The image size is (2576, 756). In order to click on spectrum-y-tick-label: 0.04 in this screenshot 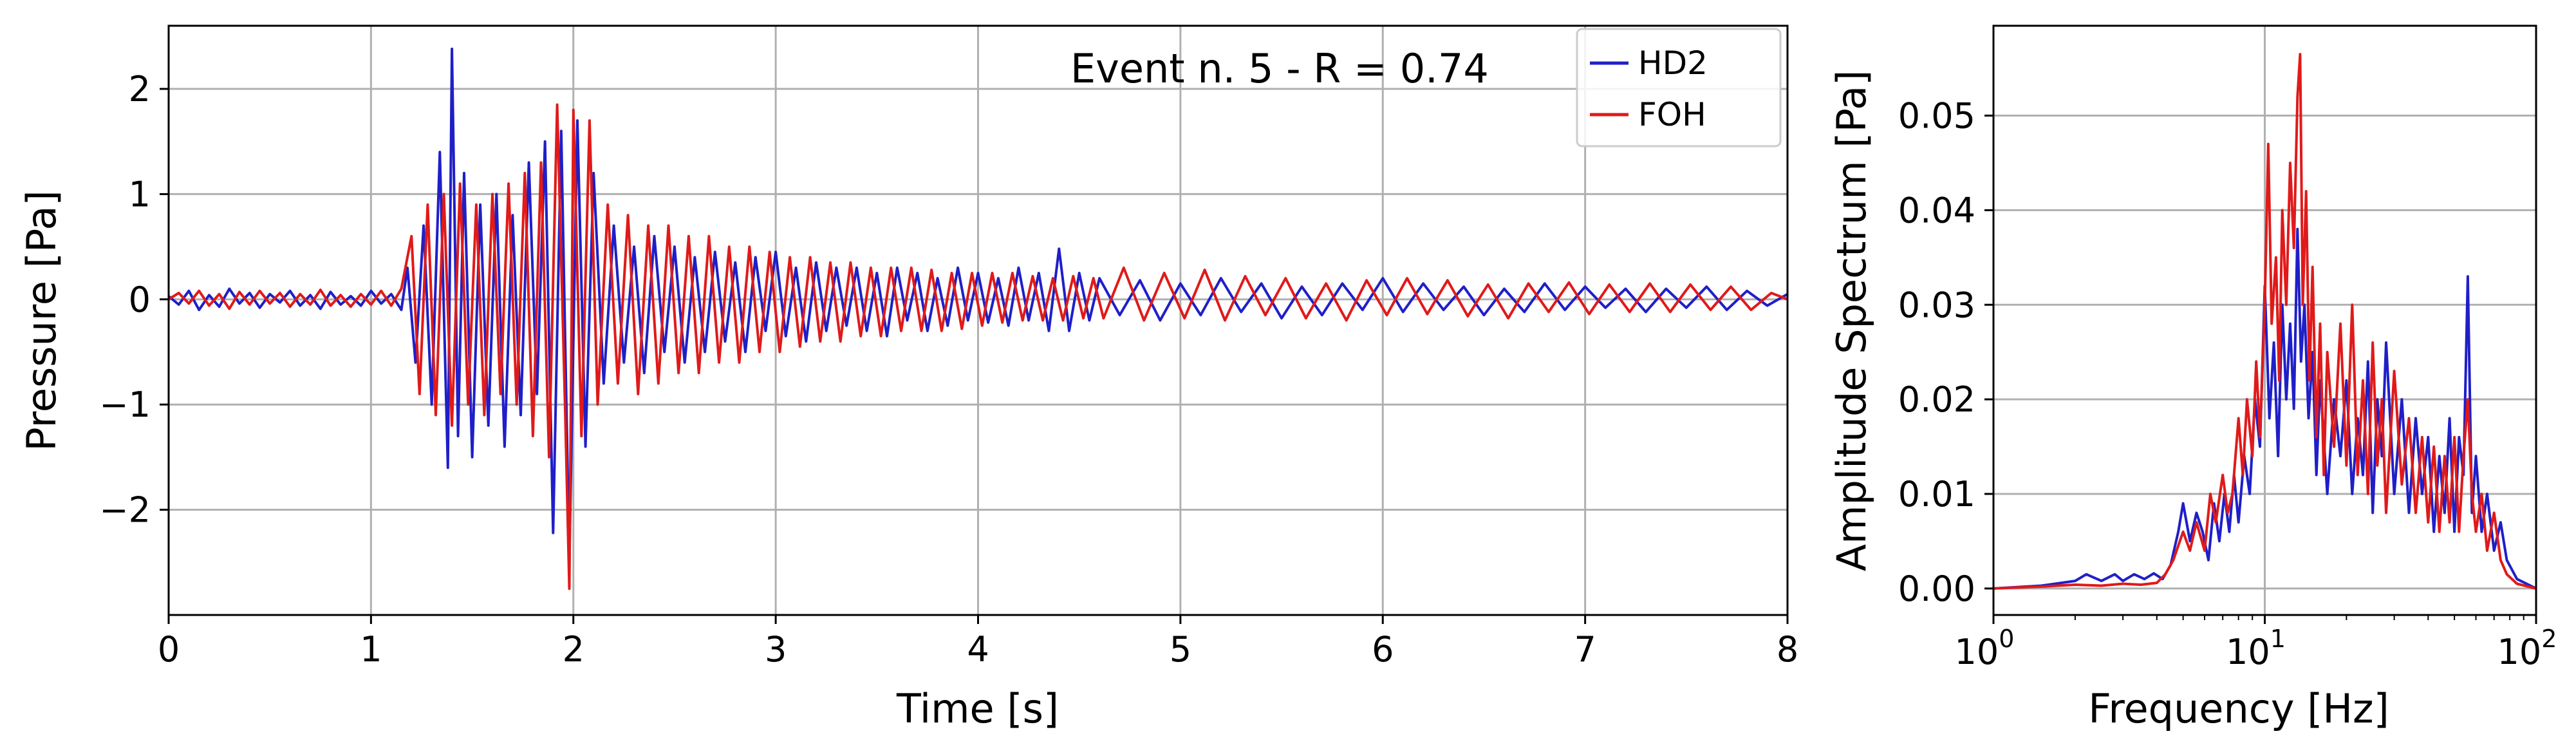, I will do `click(1936, 210)`.